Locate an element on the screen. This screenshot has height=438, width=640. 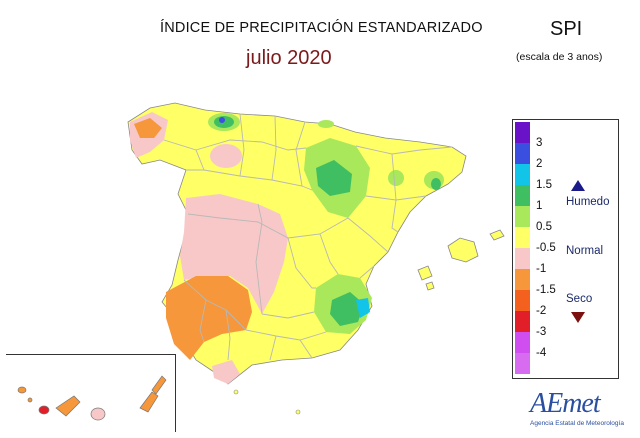
wet-light-north is located at coordinates (326, 124).